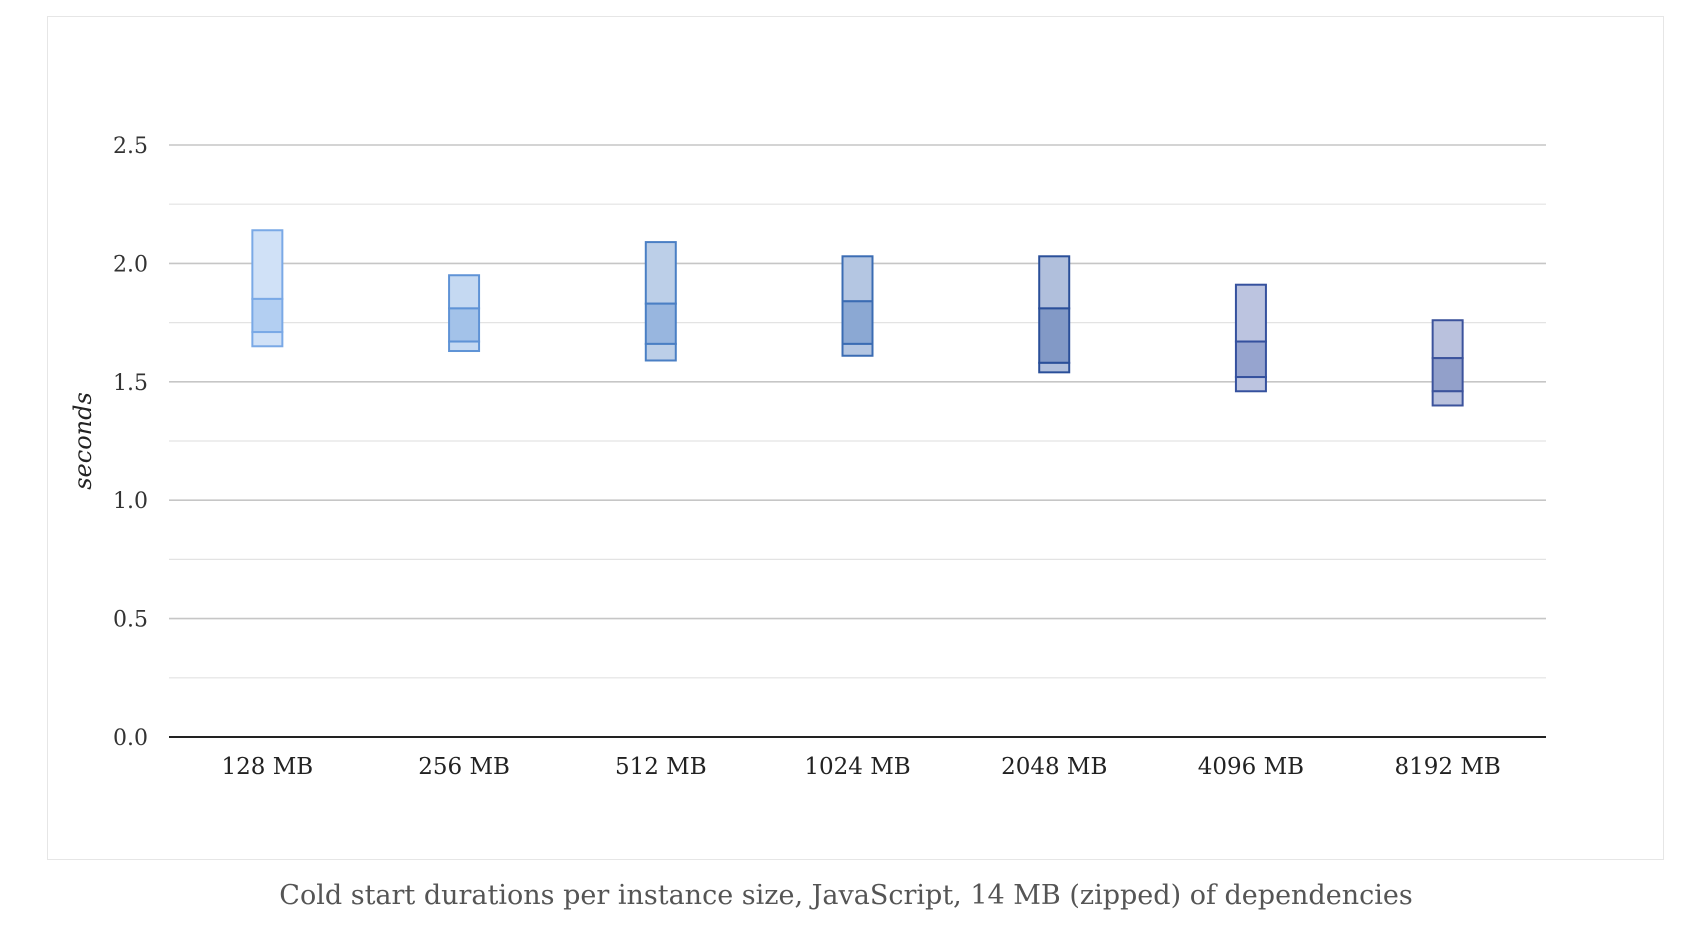  I want to click on x-category-label: 128 MB, so click(268, 767).